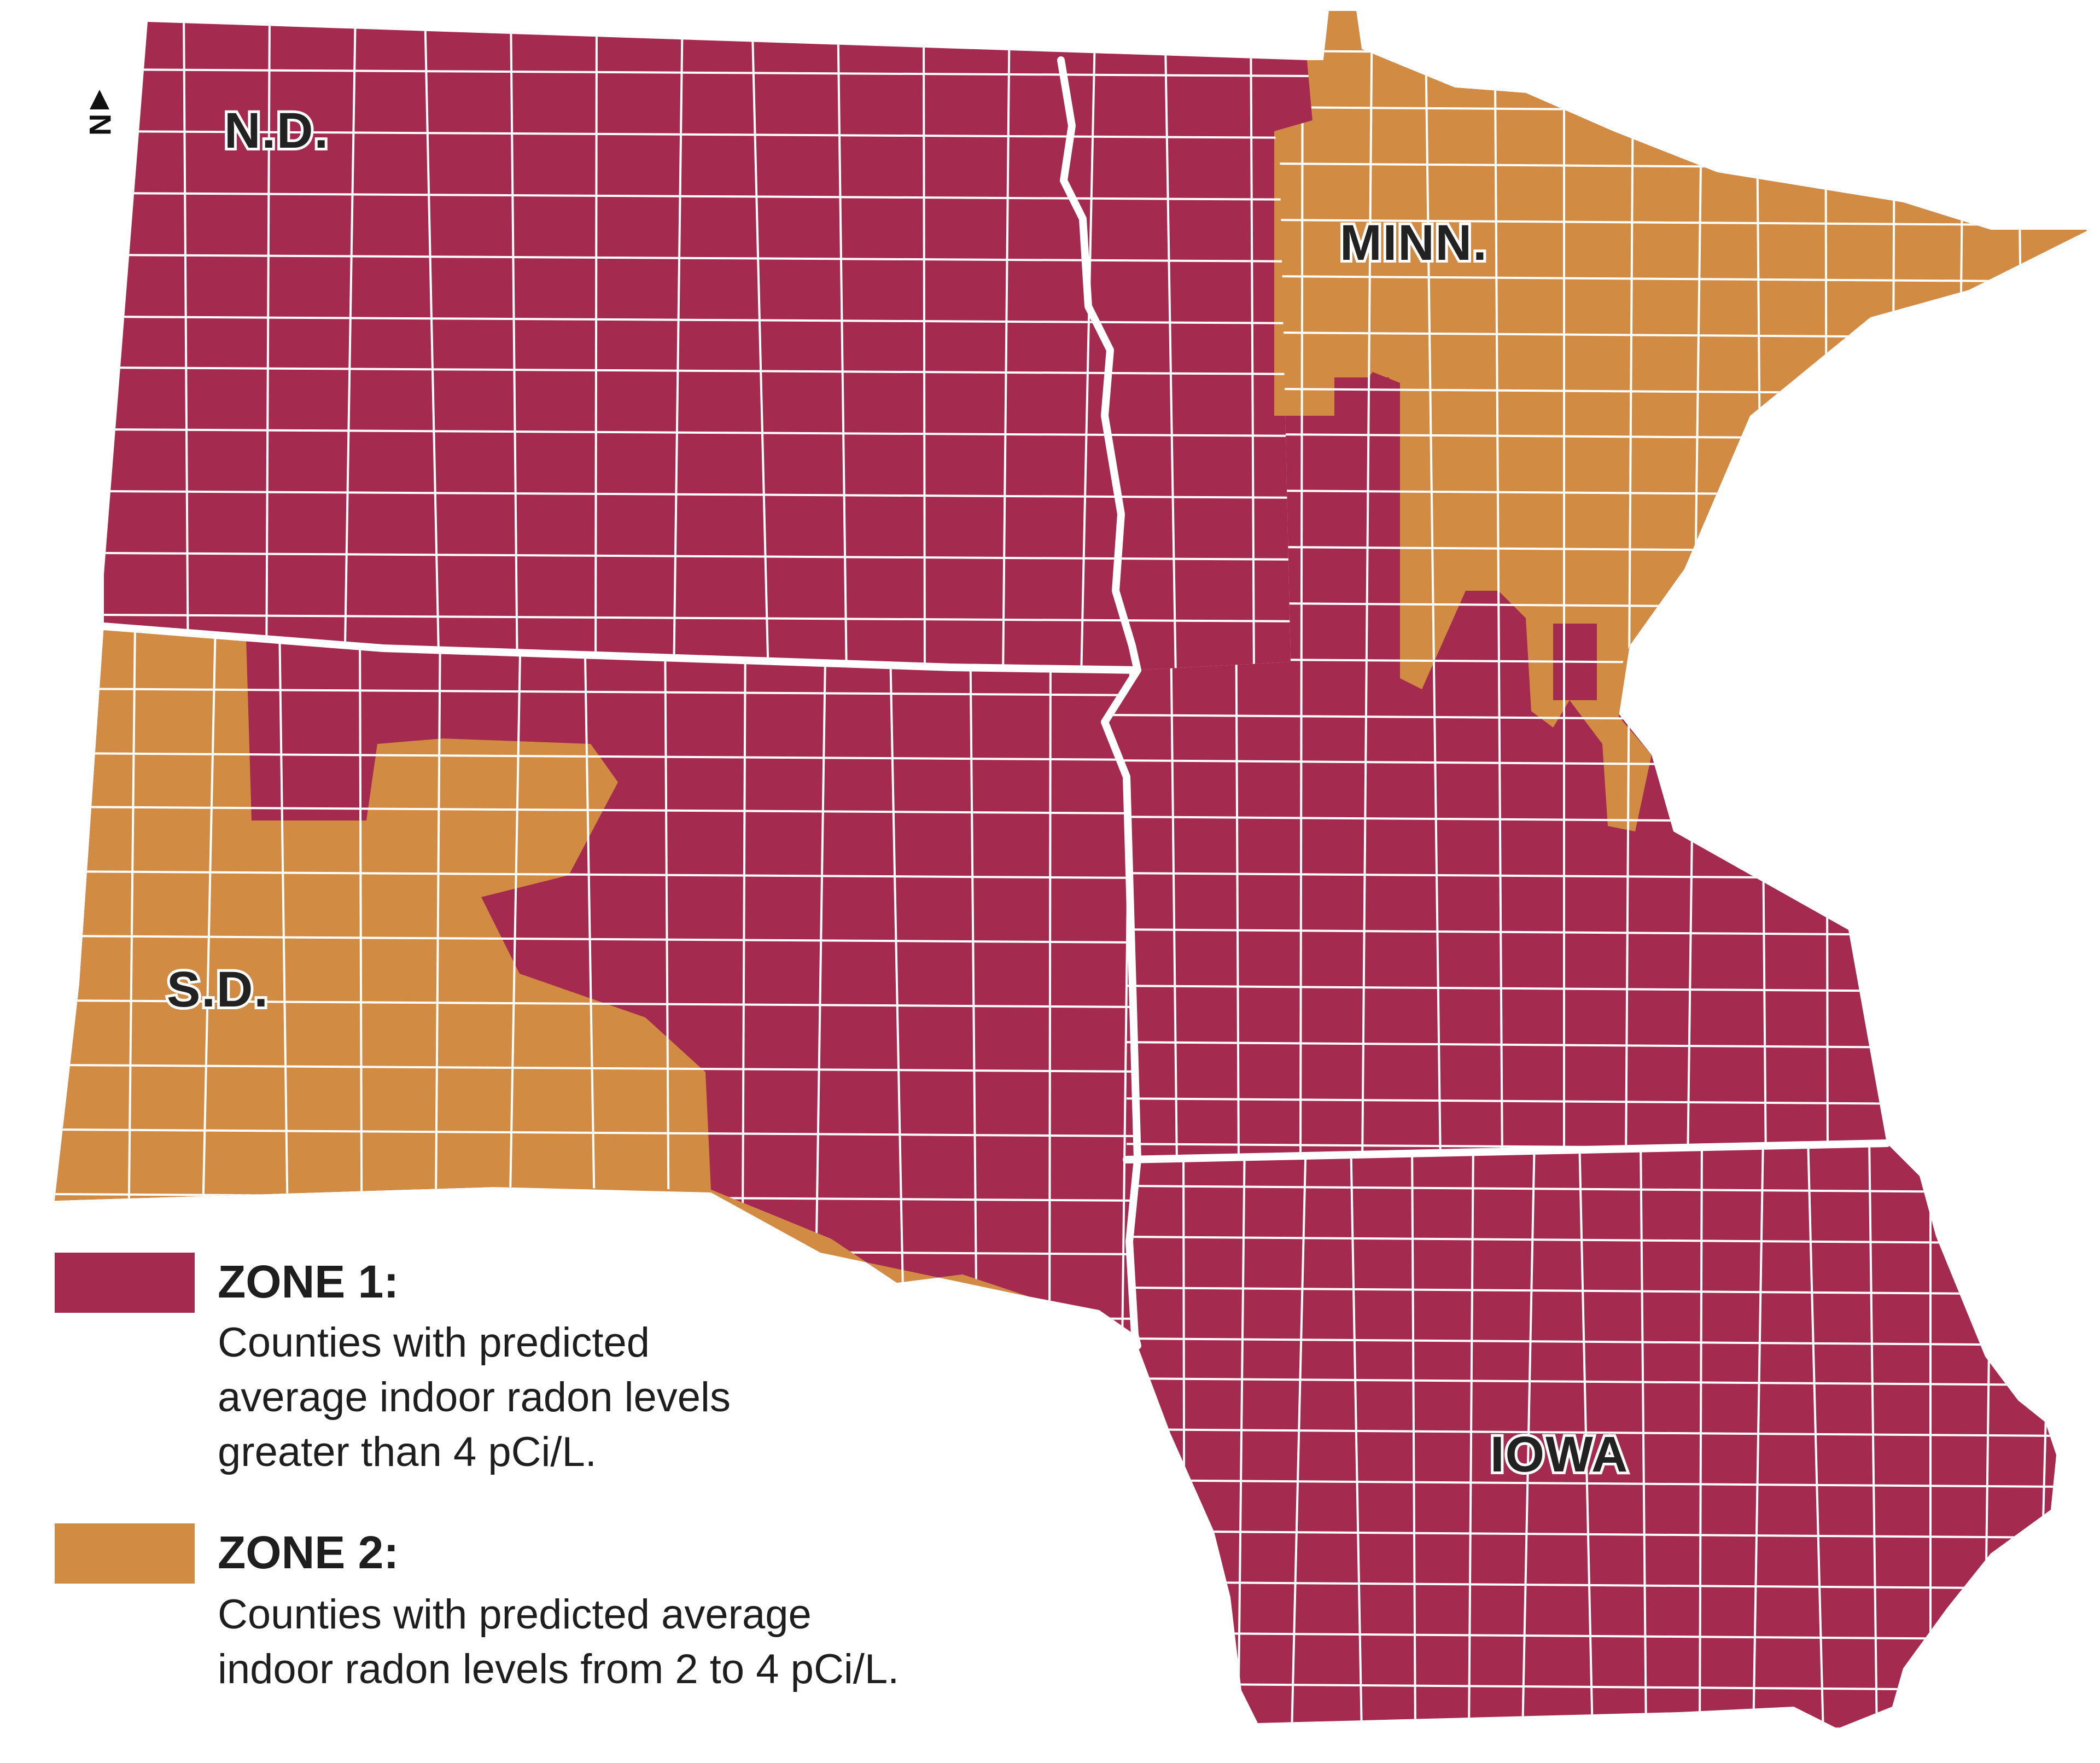 This screenshot has width=2100, height=1763. Describe the element at coordinates (434, 1343) in the screenshot. I see `legend-desc-zone1-line1: Counties with predicted` at that location.